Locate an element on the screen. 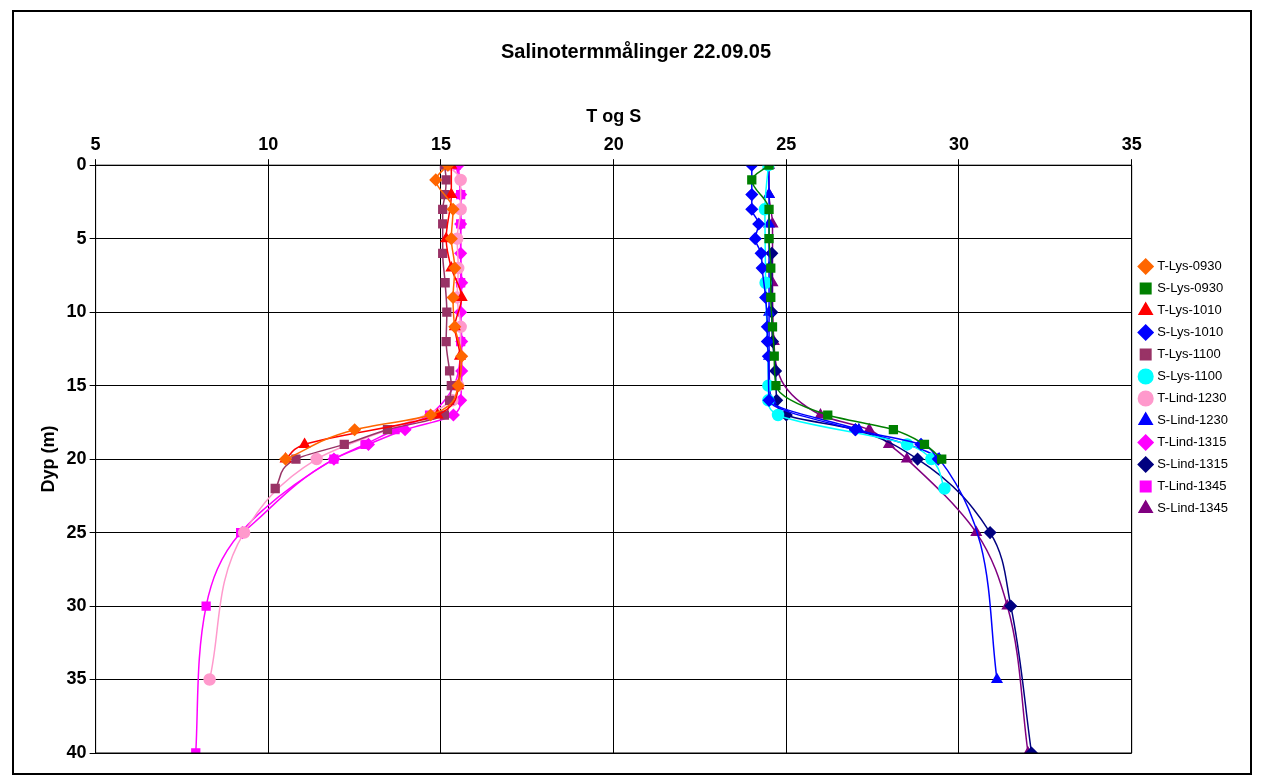  legend-label: S-Lys-1100 is located at coordinates (1190, 376).